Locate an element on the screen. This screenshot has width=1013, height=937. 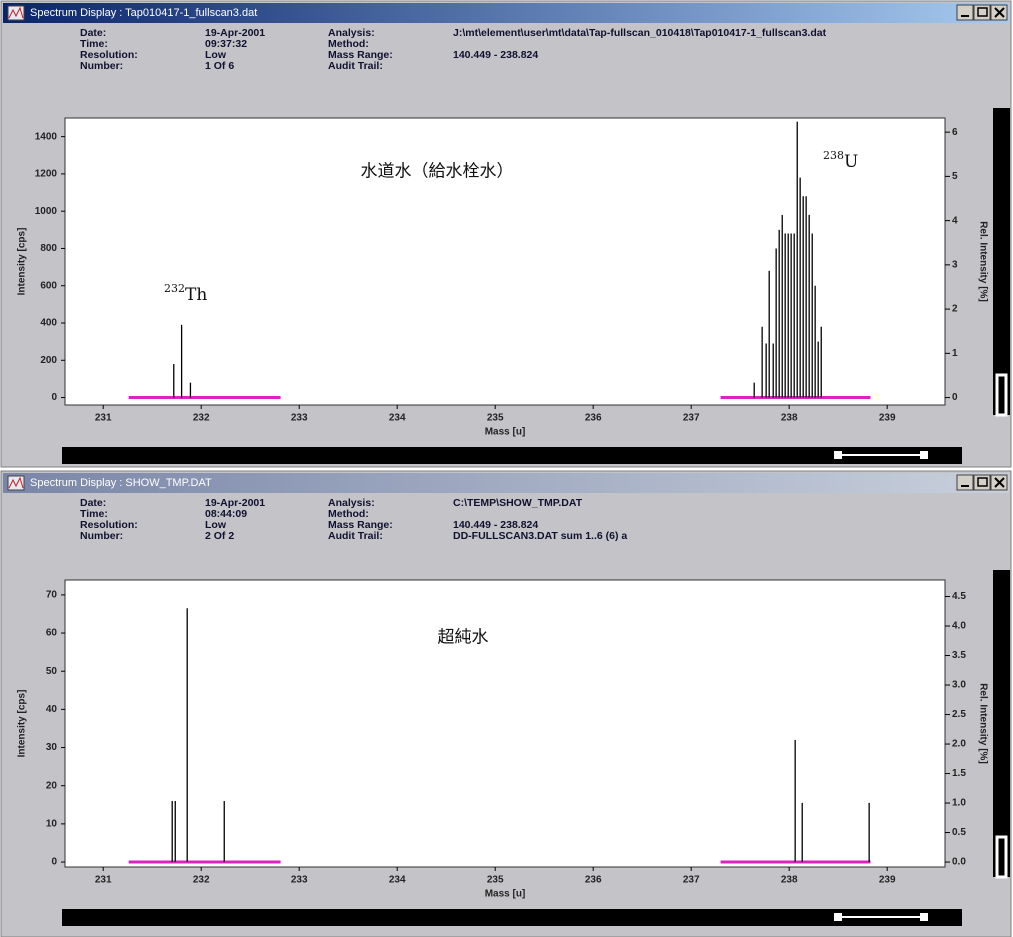
isotope-element: Th is located at coordinates (196, 295).